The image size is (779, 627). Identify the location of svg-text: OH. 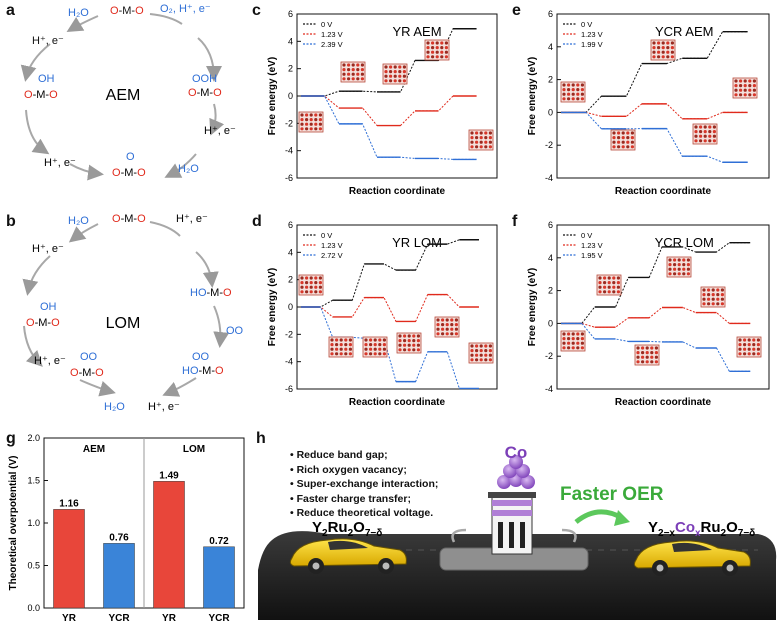
(48, 307).